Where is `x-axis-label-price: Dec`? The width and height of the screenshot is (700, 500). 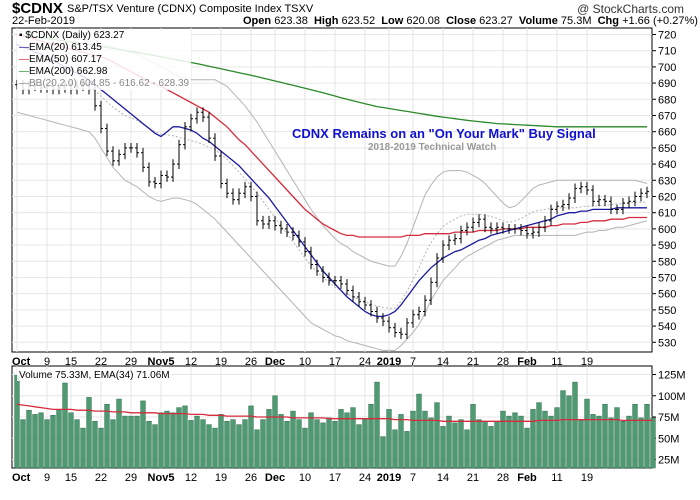
x-axis-label-price: Dec is located at coordinates (275, 362).